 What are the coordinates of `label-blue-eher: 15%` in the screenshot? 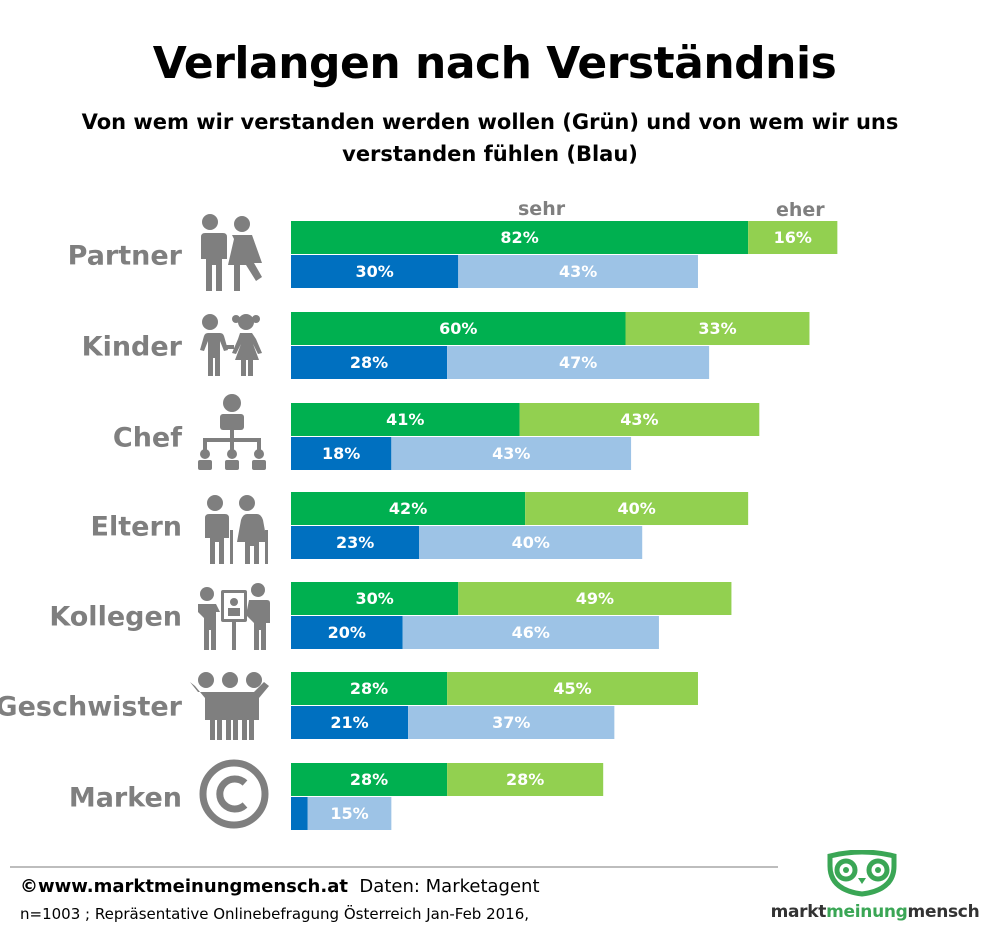 It's located at (349, 813).